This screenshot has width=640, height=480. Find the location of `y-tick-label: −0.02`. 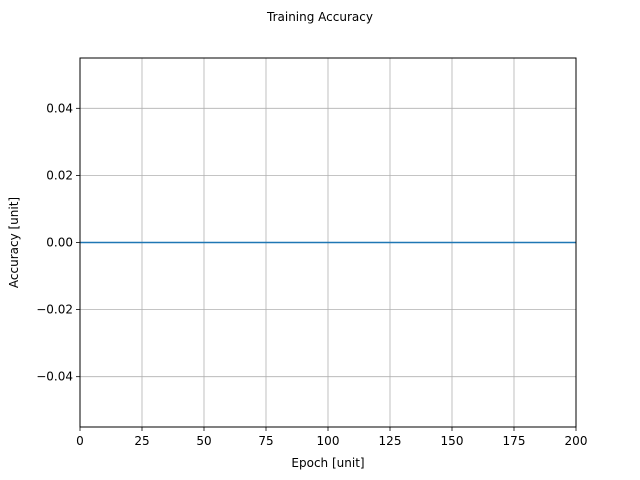

y-tick-label: −0.02 is located at coordinates (54, 310).